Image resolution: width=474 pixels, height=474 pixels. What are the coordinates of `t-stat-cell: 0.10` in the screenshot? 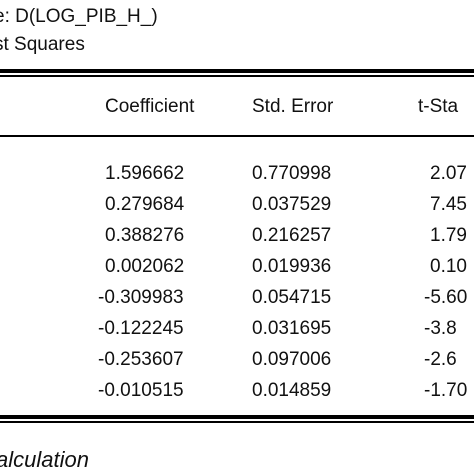 It's located at (448, 266).